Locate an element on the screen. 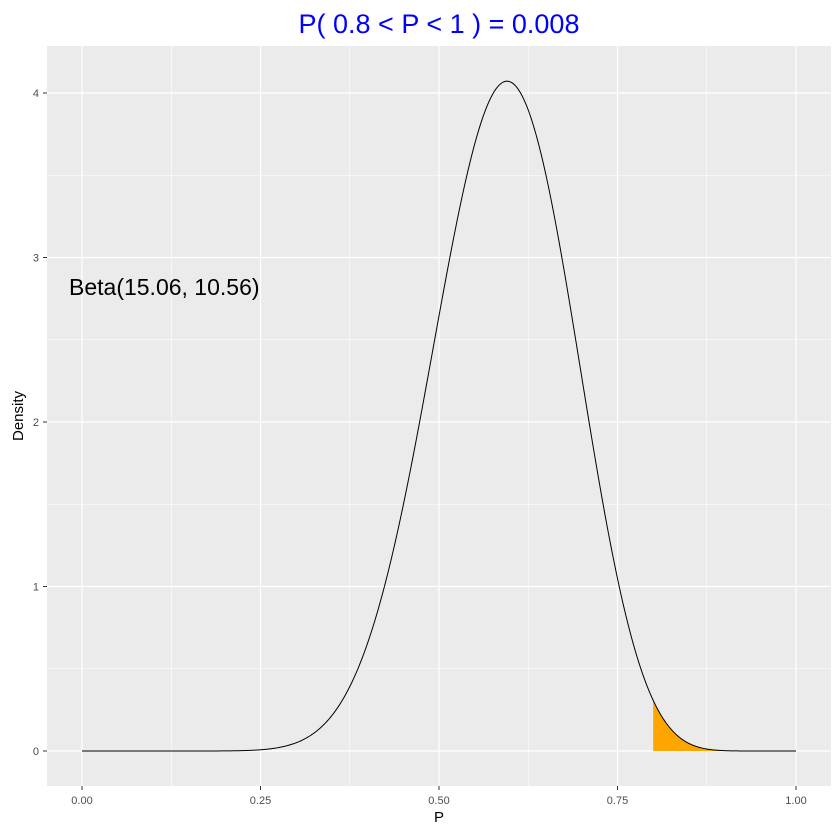 The image size is (840, 840). y-tick-label: 0 is located at coordinates (36, 752).